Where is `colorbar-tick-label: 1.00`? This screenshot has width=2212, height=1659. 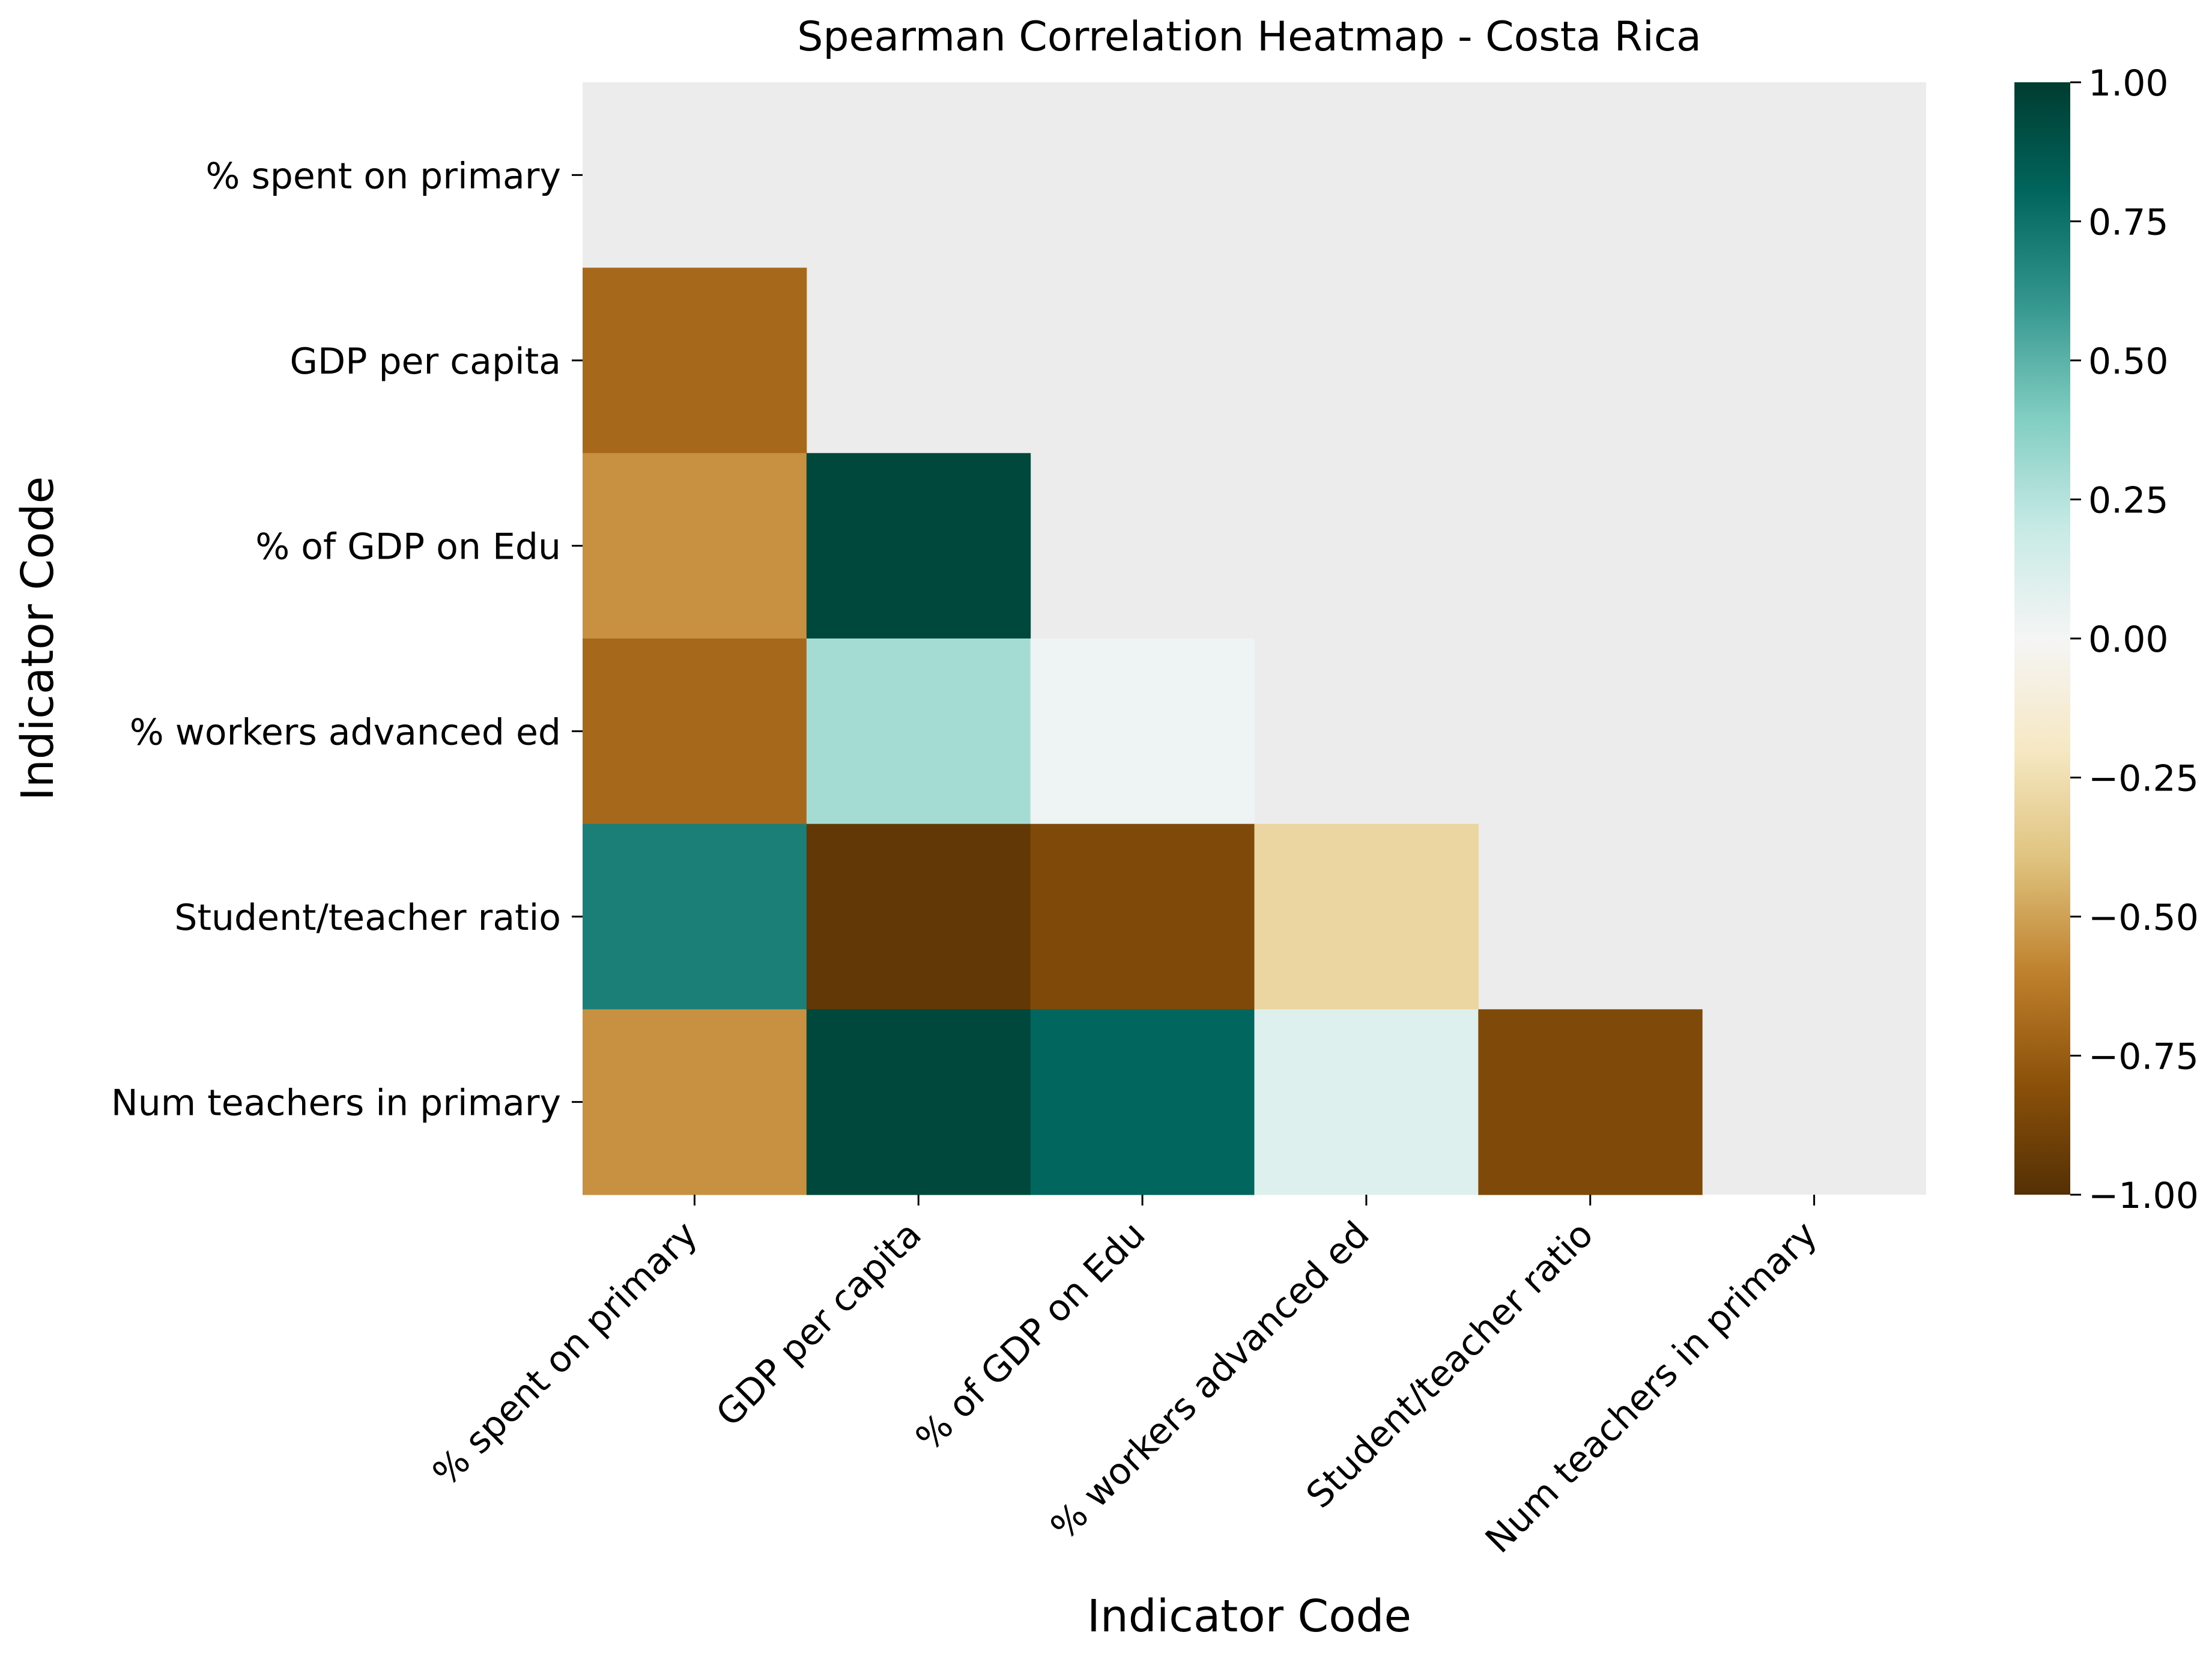
colorbar-tick-label: 1.00 is located at coordinates (2129, 83).